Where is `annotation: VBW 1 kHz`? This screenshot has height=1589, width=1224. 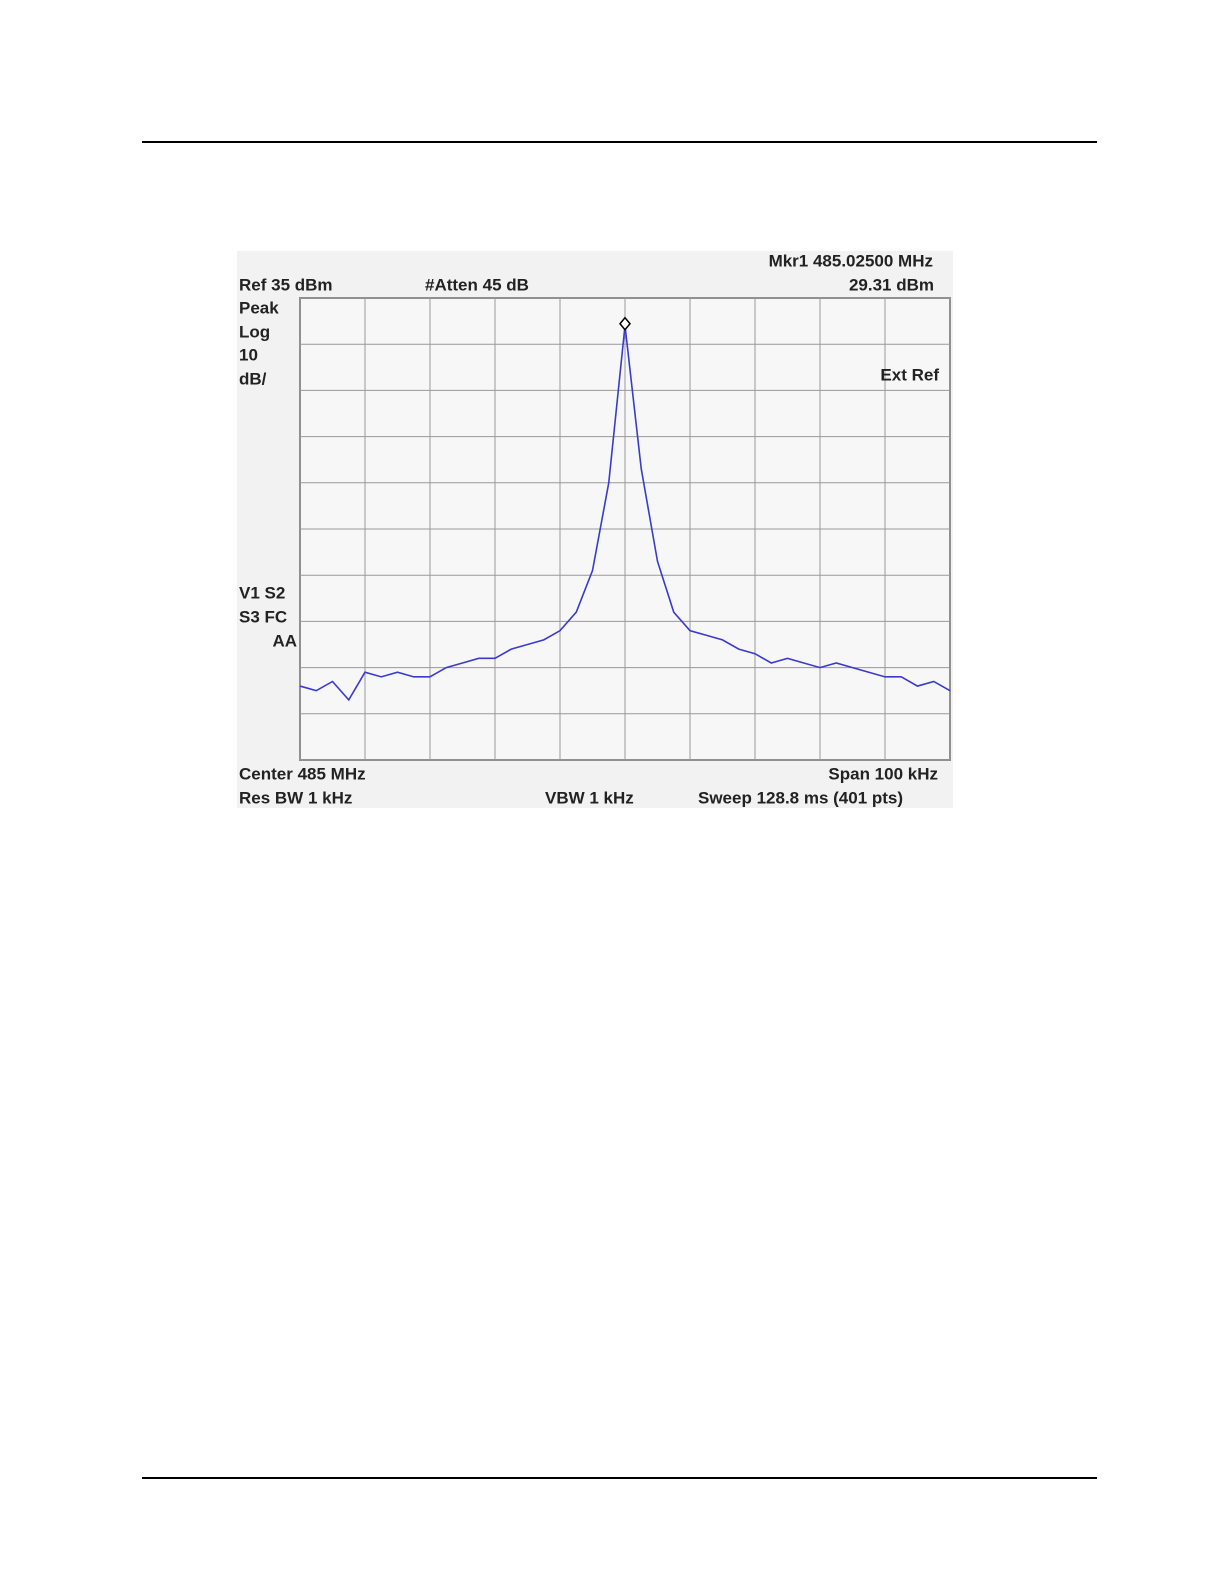
annotation: VBW 1 kHz is located at coordinates (589, 797).